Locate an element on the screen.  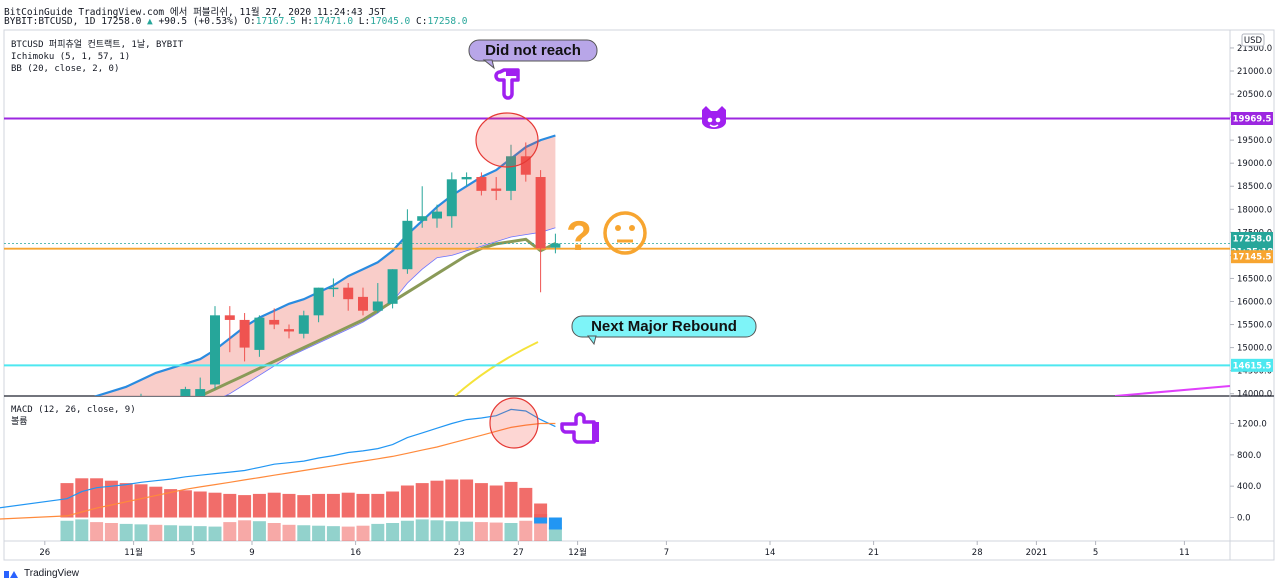
volume-bars is located at coordinates (311, 509).